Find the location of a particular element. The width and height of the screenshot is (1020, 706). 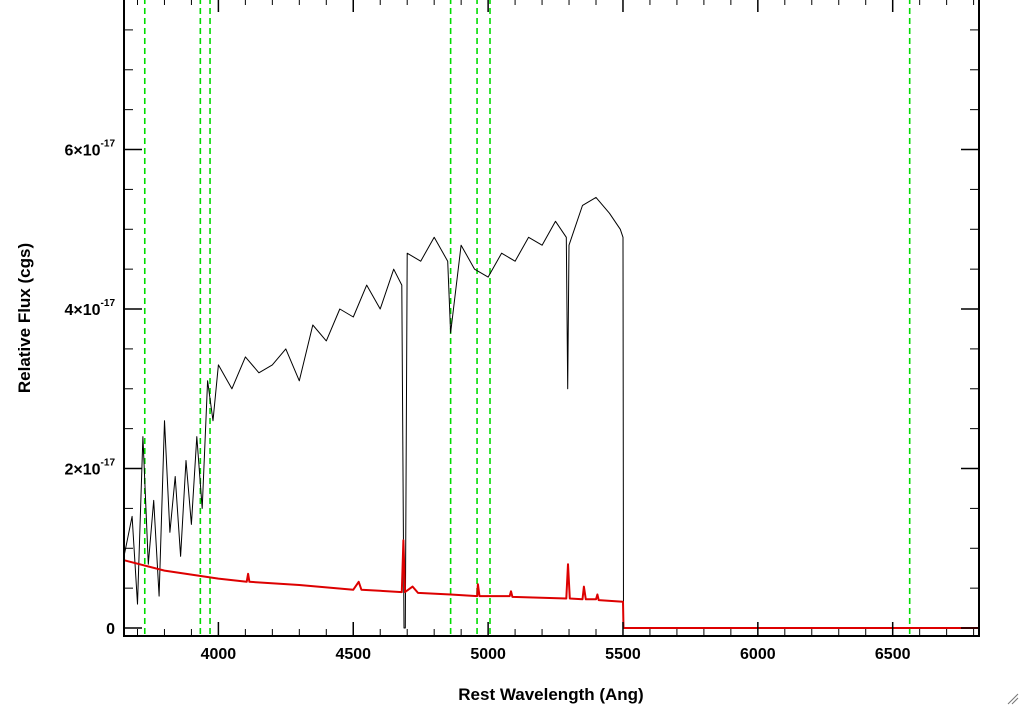

model-series-line is located at coordinates (551, 584).